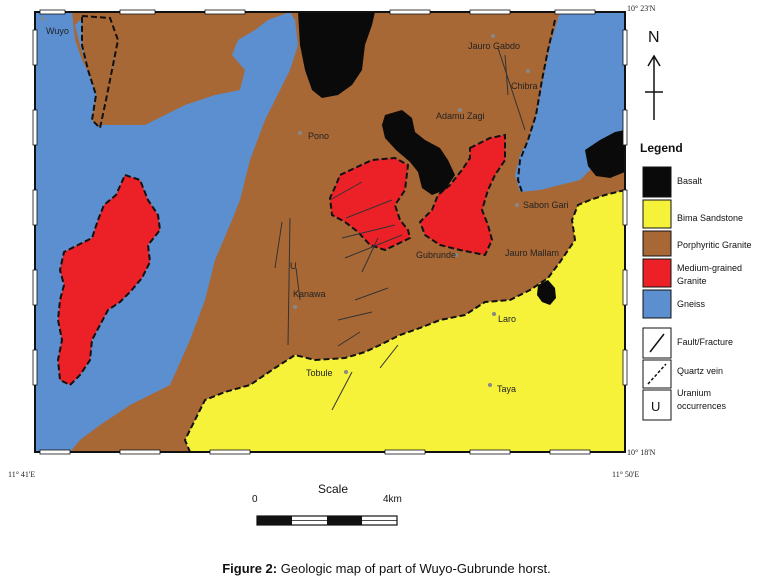 The width and height of the screenshot is (773, 580). Describe the element at coordinates (694, 393) in the screenshot. I see `legend-label-uranium-1: Uranium` at that location.